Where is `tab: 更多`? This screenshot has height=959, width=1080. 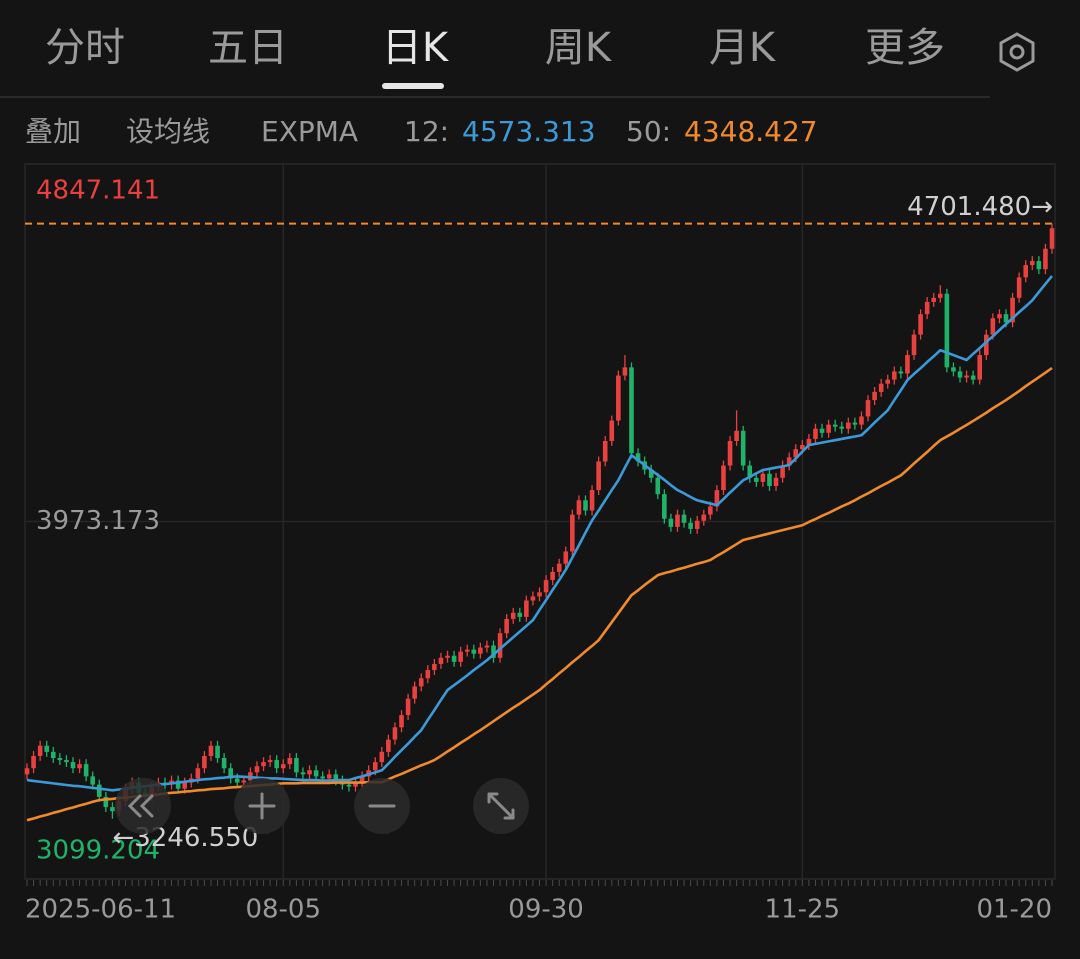
tab: 更多 is located at coordinates (905, 48).